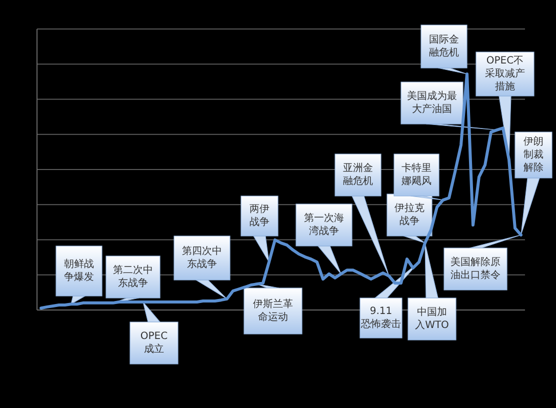 The width and height of the screenshot is (556, 408). I want to click on annotation: 朝鲜战争爆发, so click(79, 271).